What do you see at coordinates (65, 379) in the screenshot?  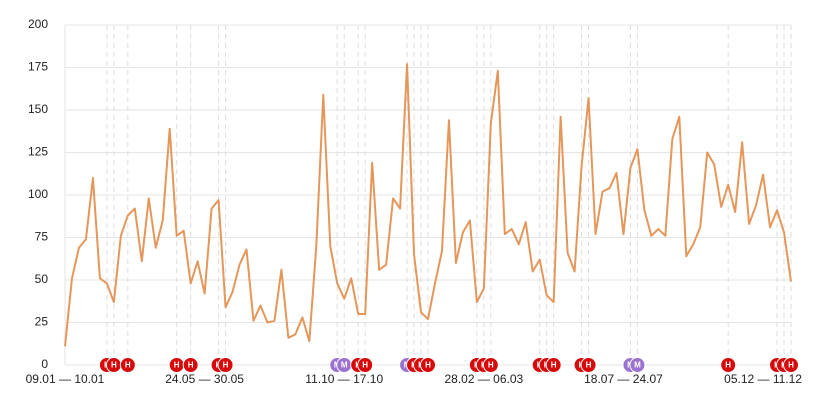 I see `x-tick-label: 09.01 — 10.01` at bounding box center [65, 379].